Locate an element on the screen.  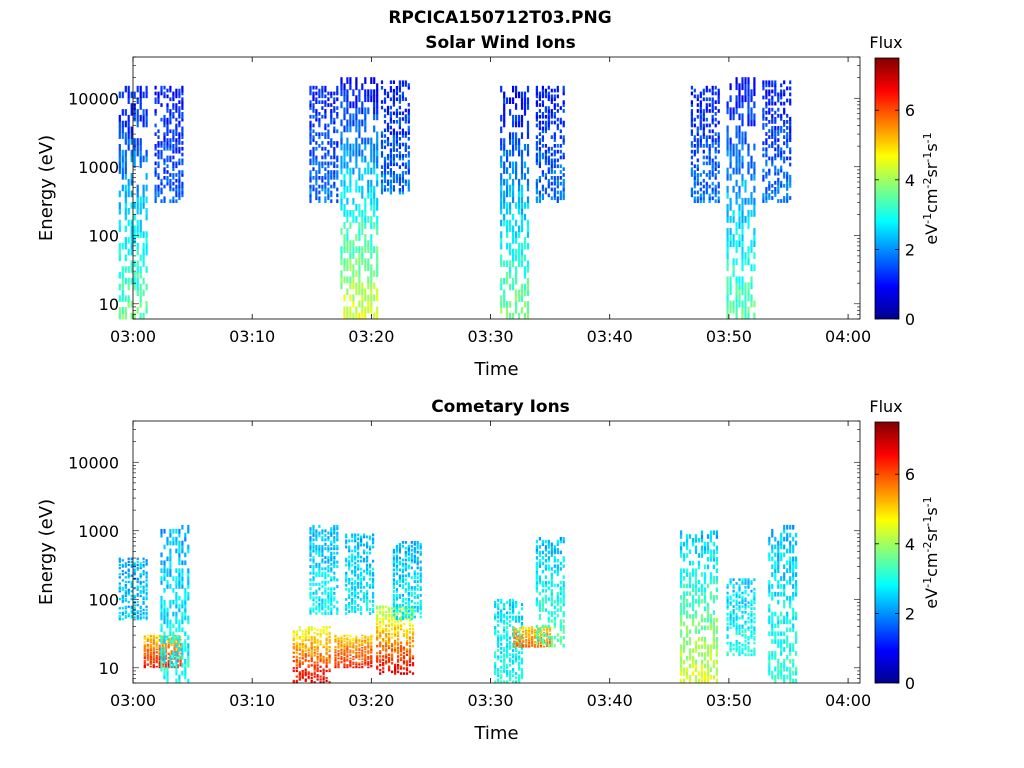
colorbar-units: eV-1cm-2sr-1s-1 is located at coordinates (931, 188).